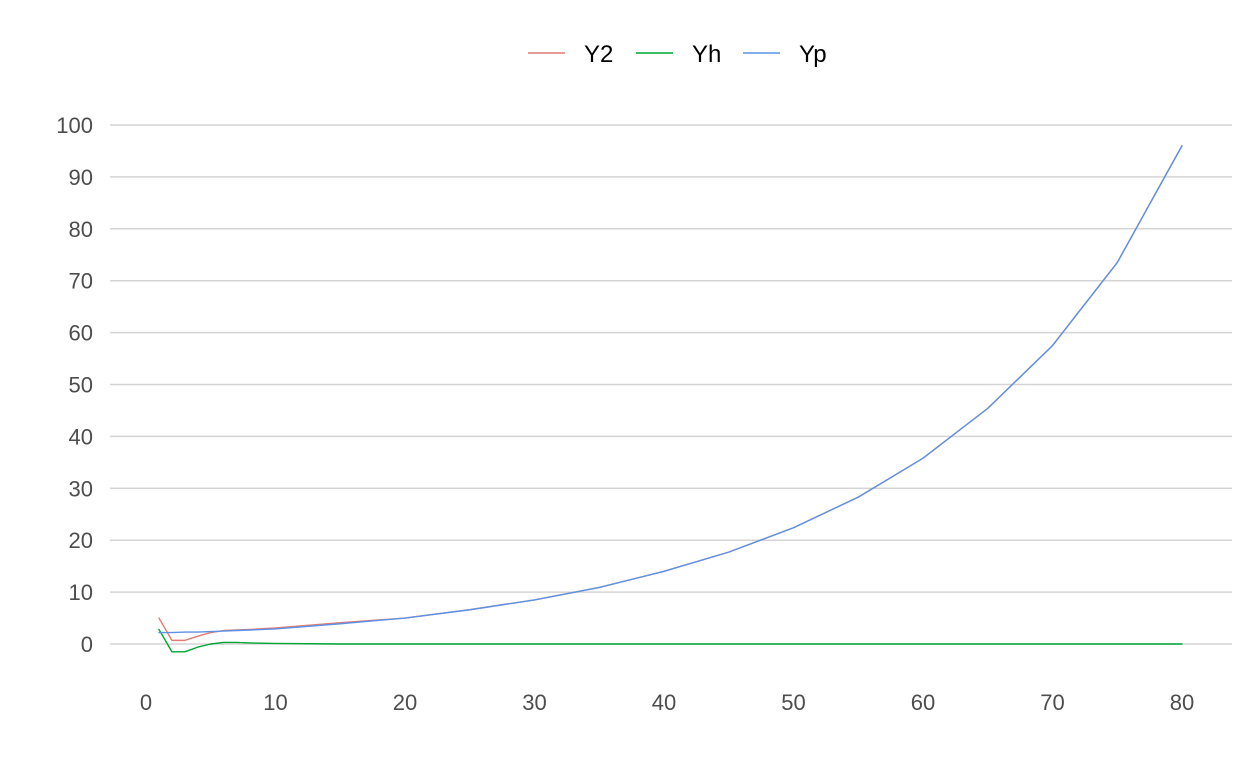  I want to click on y-tick-label: 30, so click(81, 488).